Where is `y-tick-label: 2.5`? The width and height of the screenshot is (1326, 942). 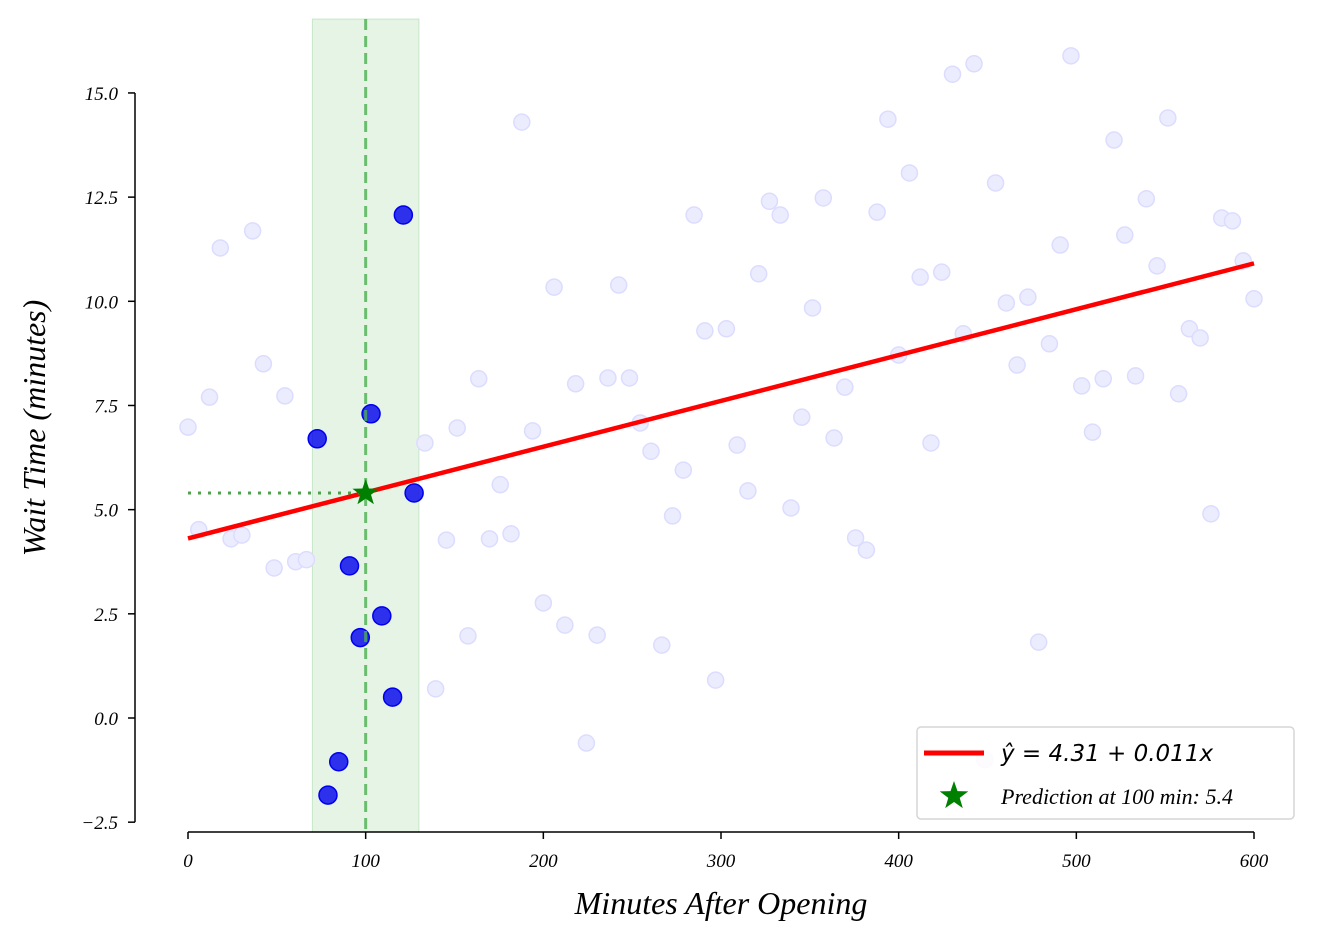 y-tick-label: 2.5 is located at coordinates (106, 615).